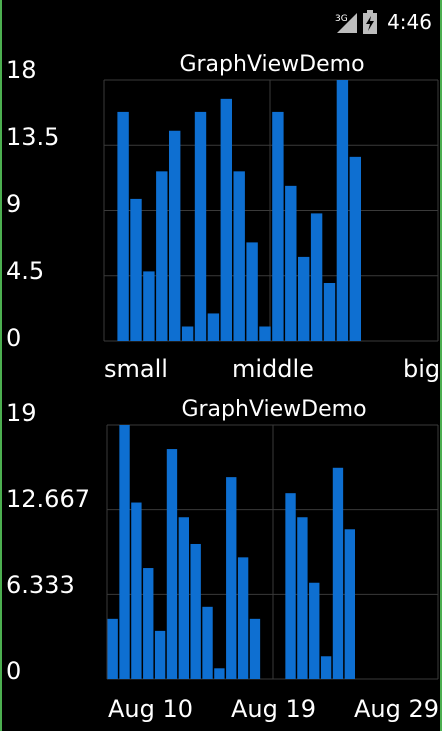 The image size is (442, 731). What do you see at coordinates (21, 70) in the screenshot?
I see `y-tick-label: 18` at bounding box center [21, 70].